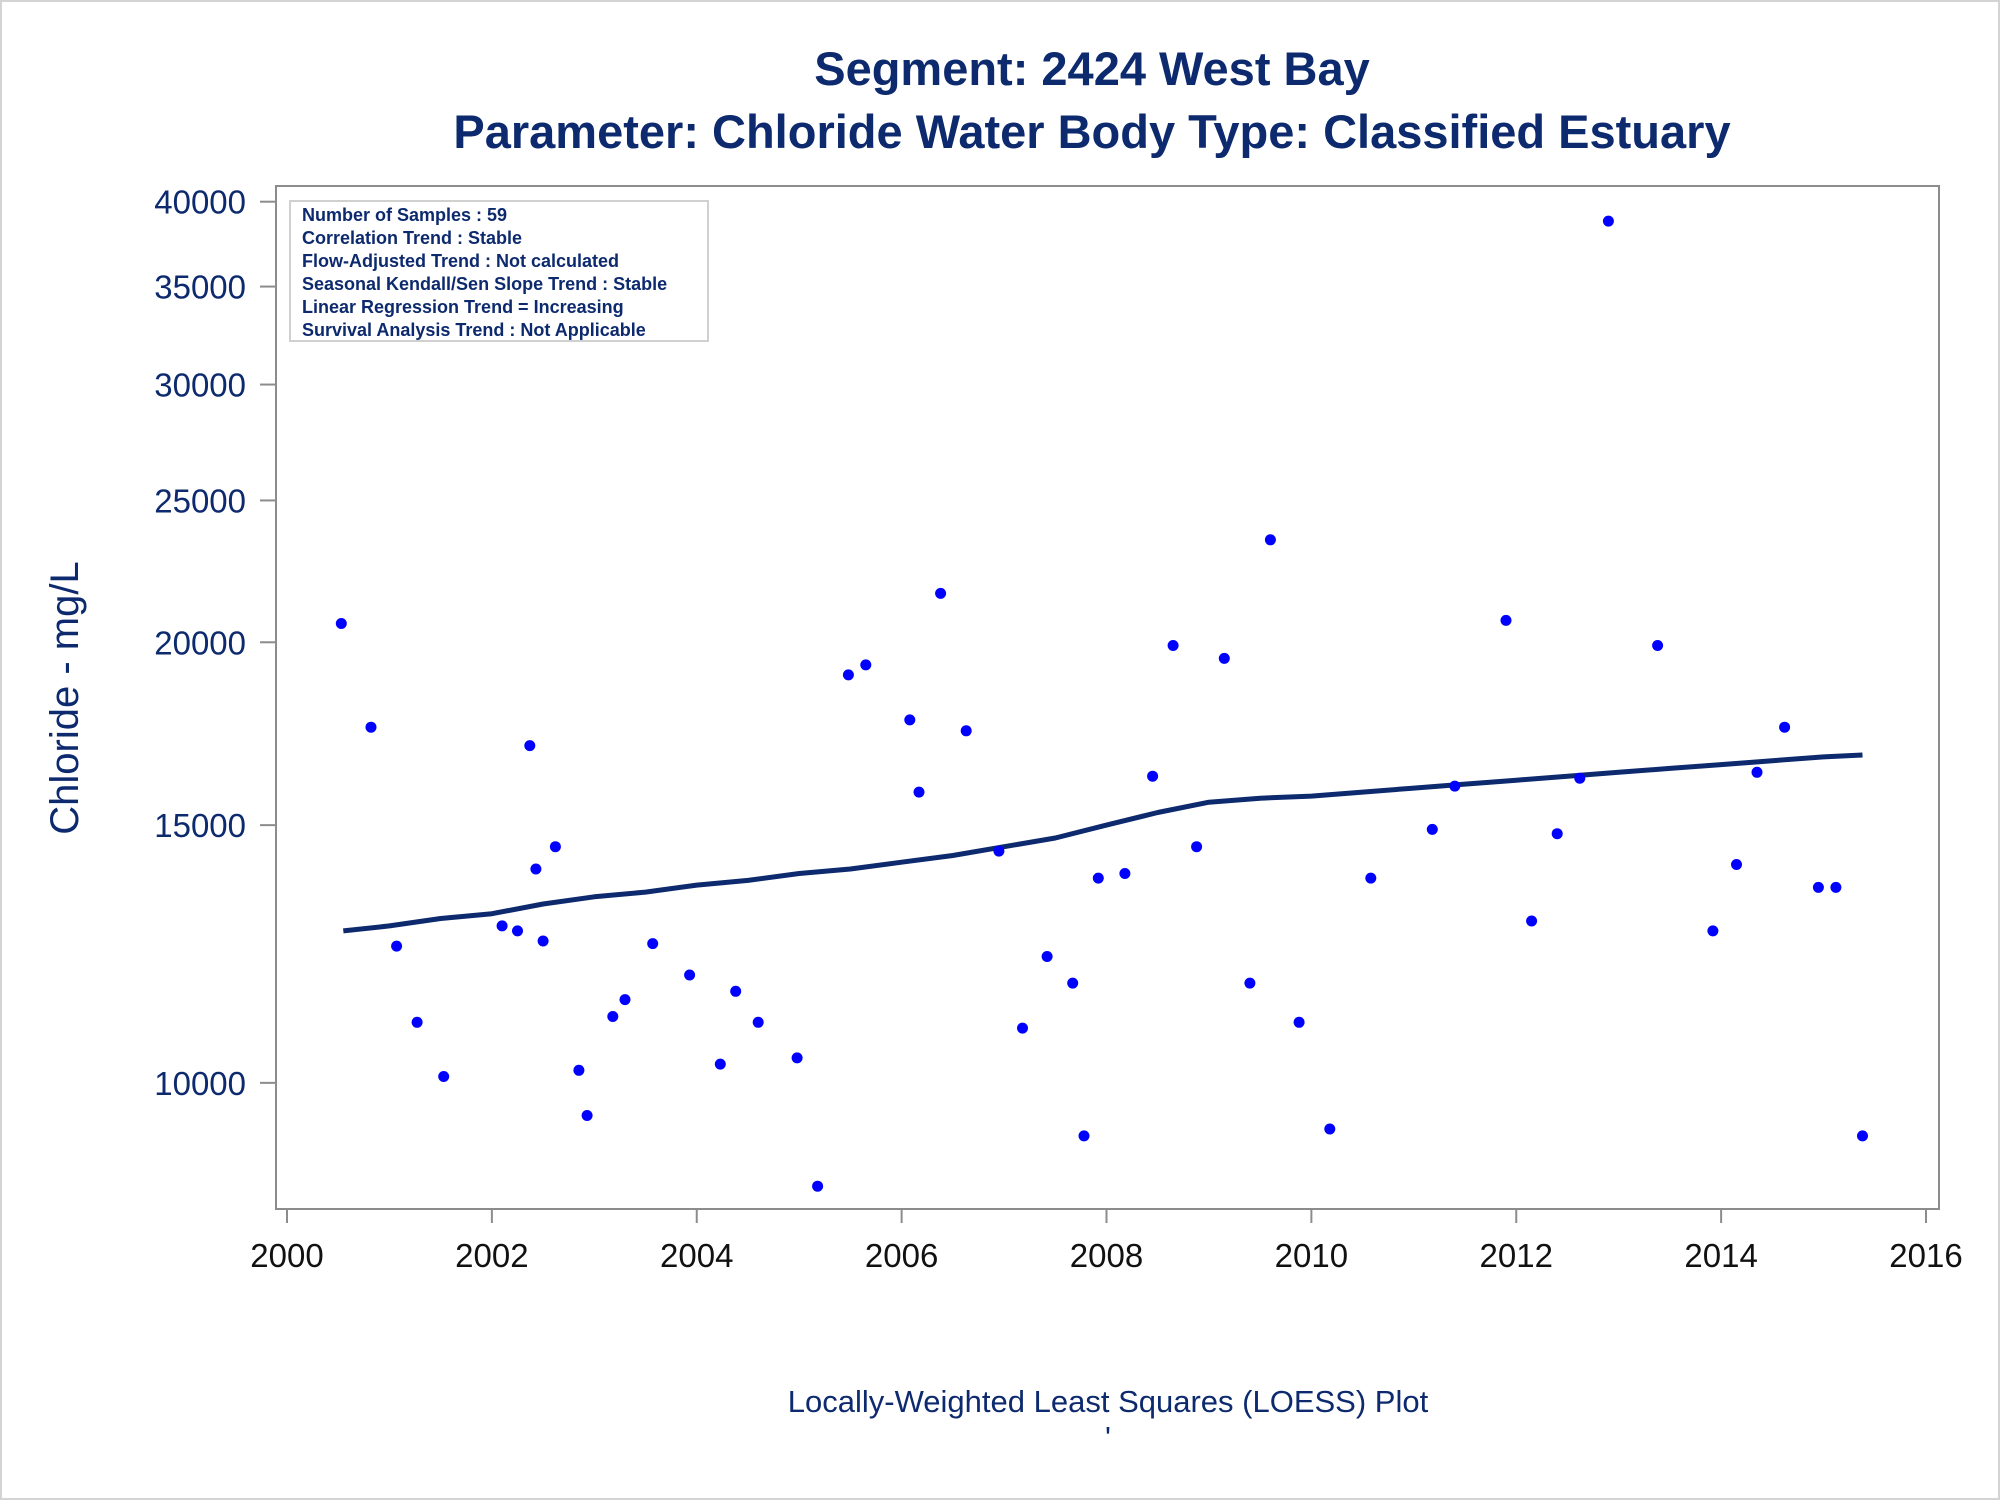 The image size is (2000, 1500). What do you see at coordinates (200, 500) in the screenshot?
I see `y-tick-label: 25000` at bounding box center [200, 500].